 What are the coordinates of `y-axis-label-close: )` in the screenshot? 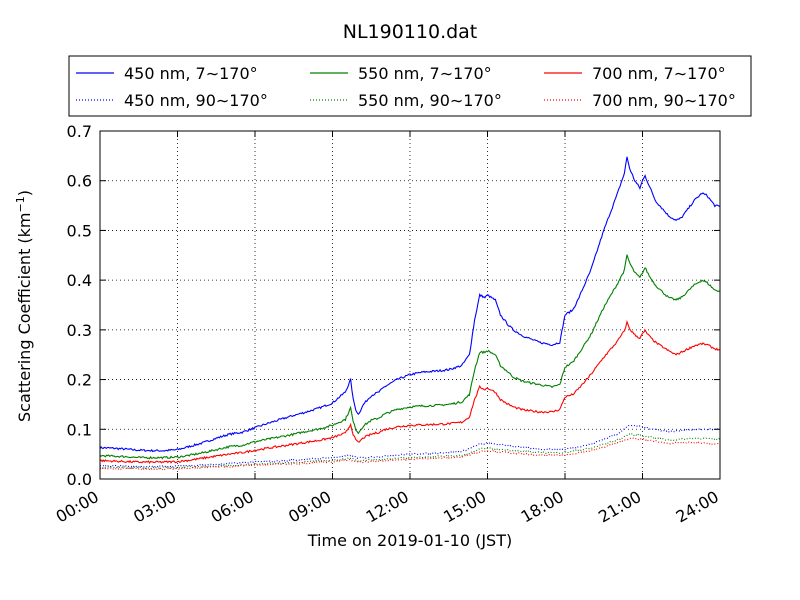 It's located at (24, 193).